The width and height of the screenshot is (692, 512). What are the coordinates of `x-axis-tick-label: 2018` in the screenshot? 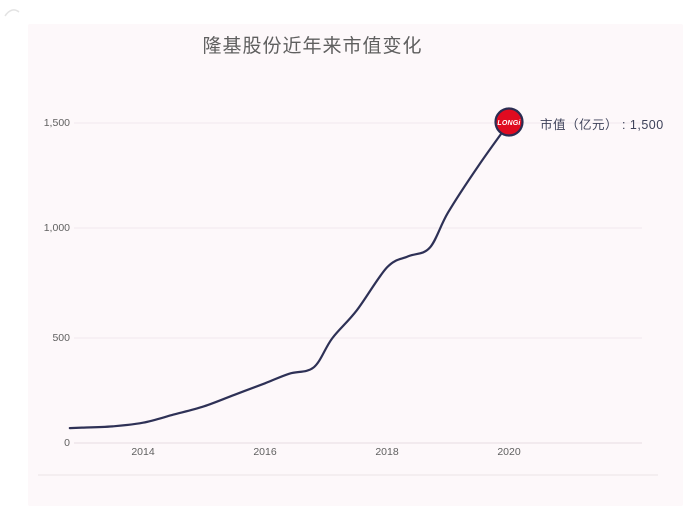 It's located at (387, 452).